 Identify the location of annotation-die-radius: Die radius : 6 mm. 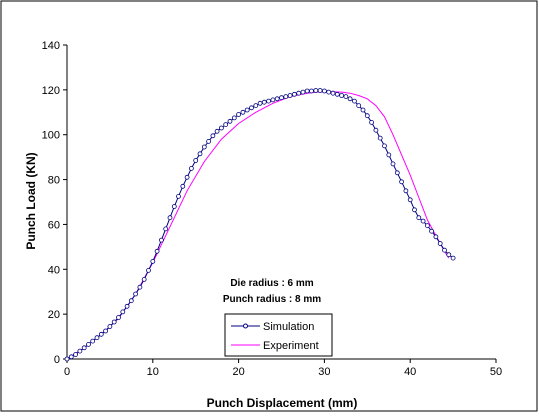
(271, 283).